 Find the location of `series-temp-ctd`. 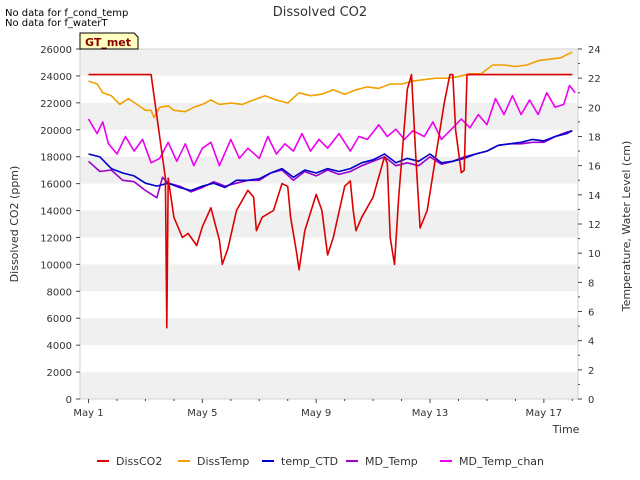

series-temp-ctd is located at coordinates (330, 160).